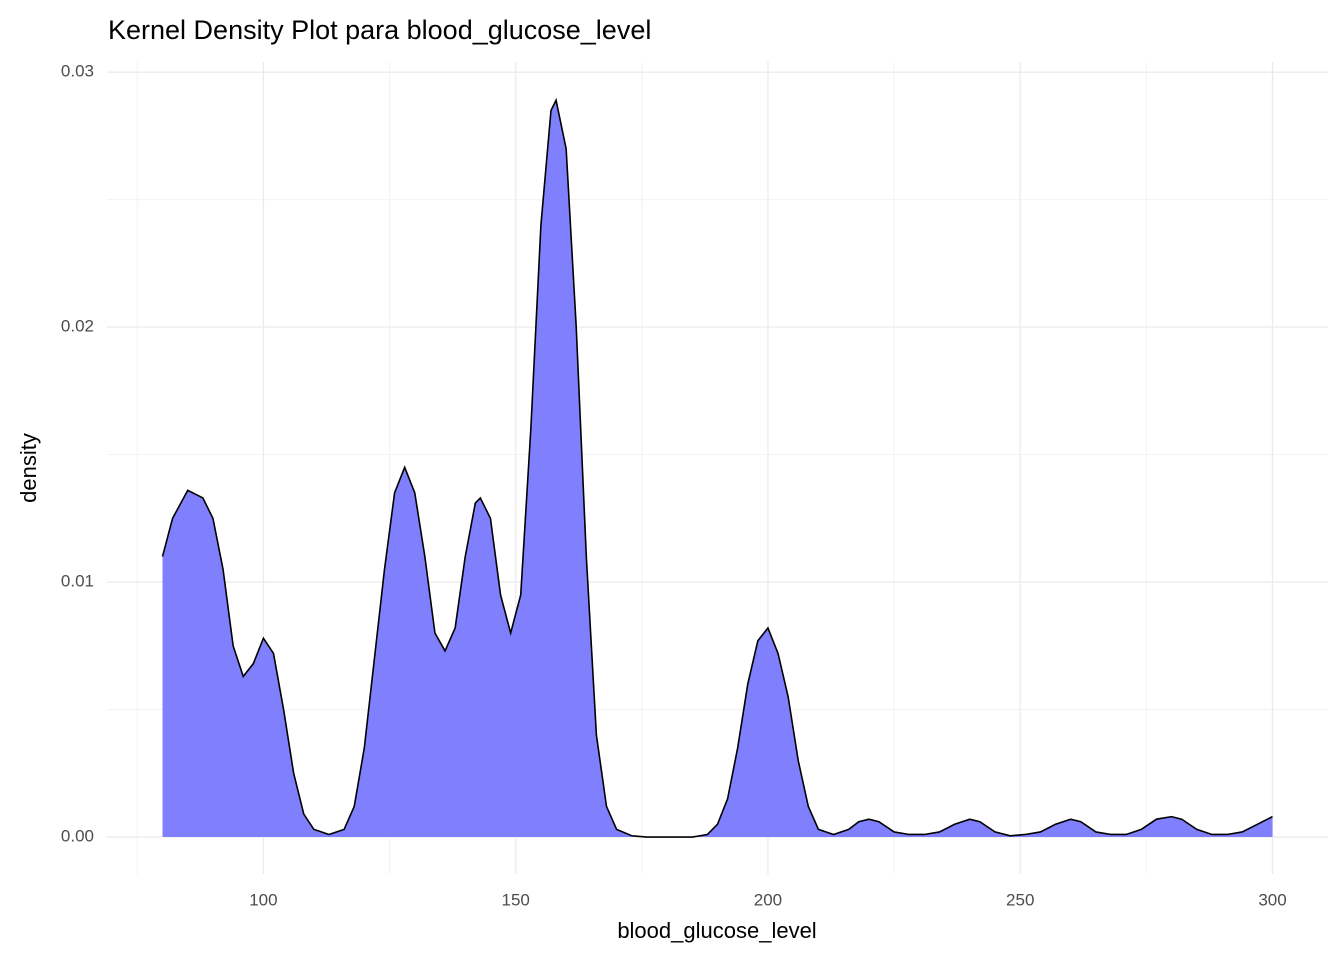 The width and height of the screenshot is (1344, 965). Describe the element at coordinates (263, 899) in the screenshot. I see `x-tick-label: 100` at that location.